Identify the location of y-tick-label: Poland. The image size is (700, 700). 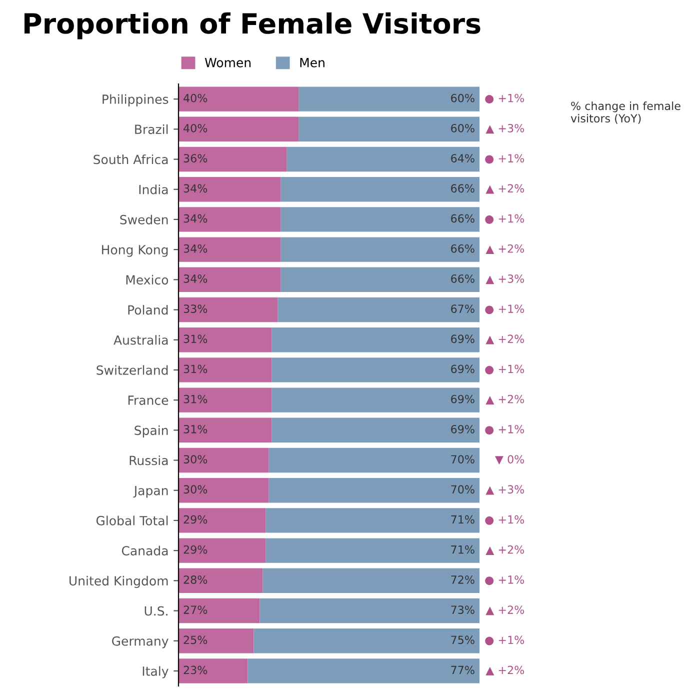
(148, 310).